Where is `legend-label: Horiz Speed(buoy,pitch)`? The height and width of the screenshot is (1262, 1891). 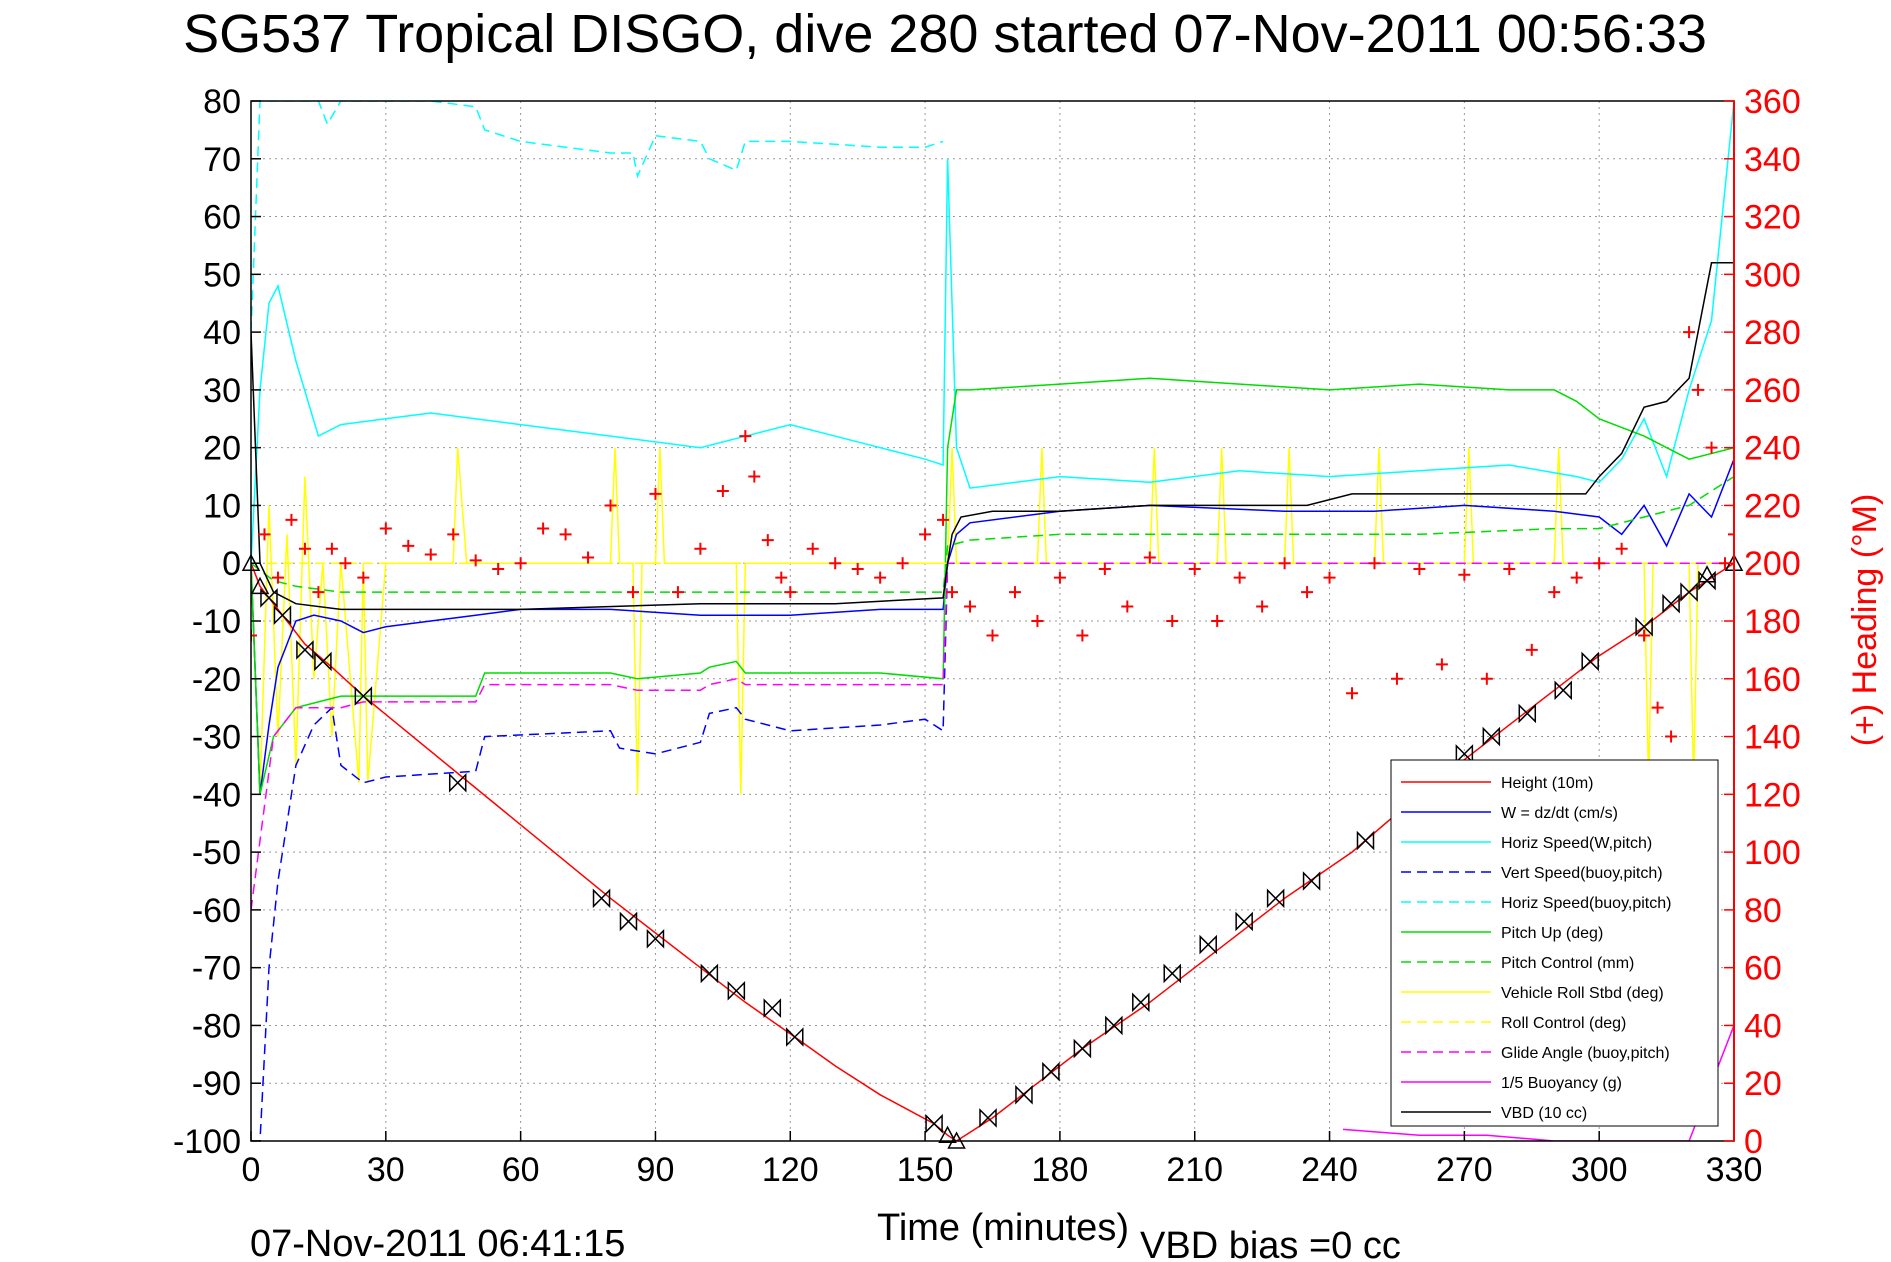 legend-label: Horiz Speed(buoy,pitch) is located at coordinates (1586, 903).